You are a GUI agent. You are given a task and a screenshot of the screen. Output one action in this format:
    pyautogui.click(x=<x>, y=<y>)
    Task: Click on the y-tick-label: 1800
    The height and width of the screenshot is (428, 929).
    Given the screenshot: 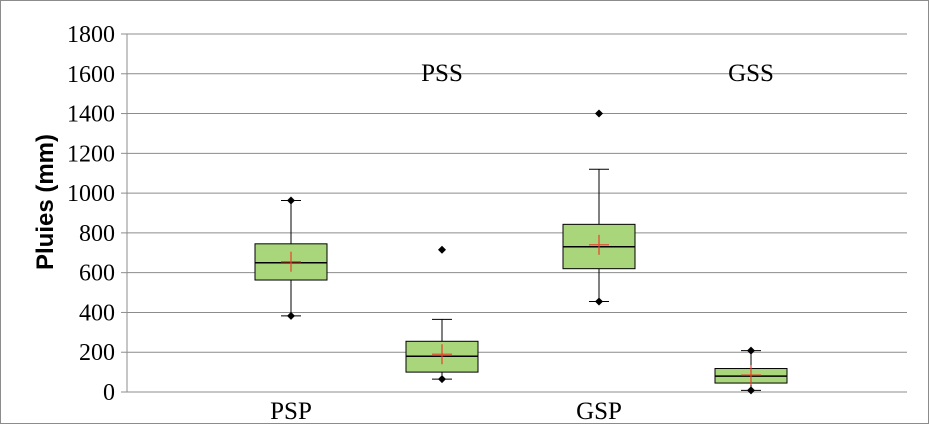 What is the action you would take?
    pyautogui.click(x=91, y=35)
    